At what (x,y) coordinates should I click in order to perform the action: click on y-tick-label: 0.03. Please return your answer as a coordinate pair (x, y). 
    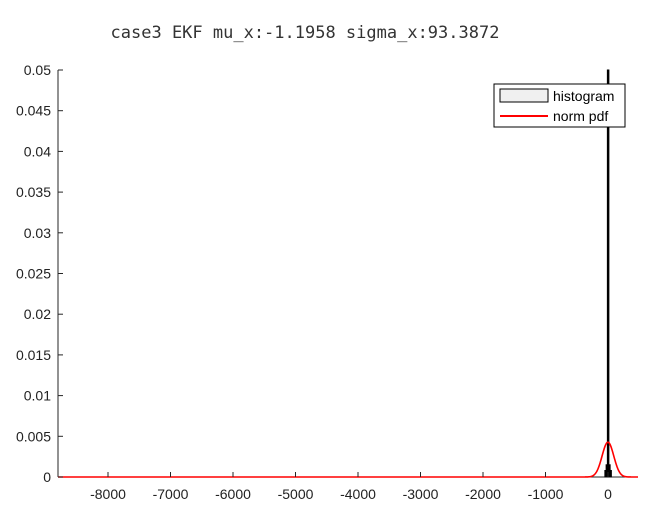
    Looking at the image, I should click on (37, 233).